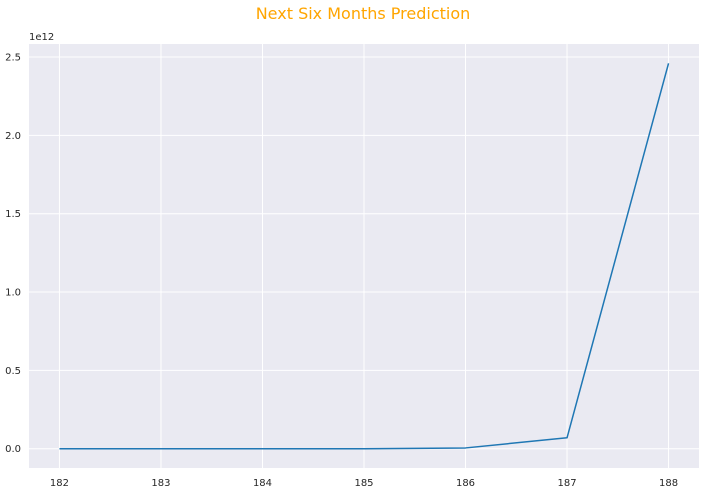 The width and height of the screenshot is (705, 500). Describe the element at coordinates (13, 293) in the screenshot. I see `y-tick-label: 1.0` at that location.